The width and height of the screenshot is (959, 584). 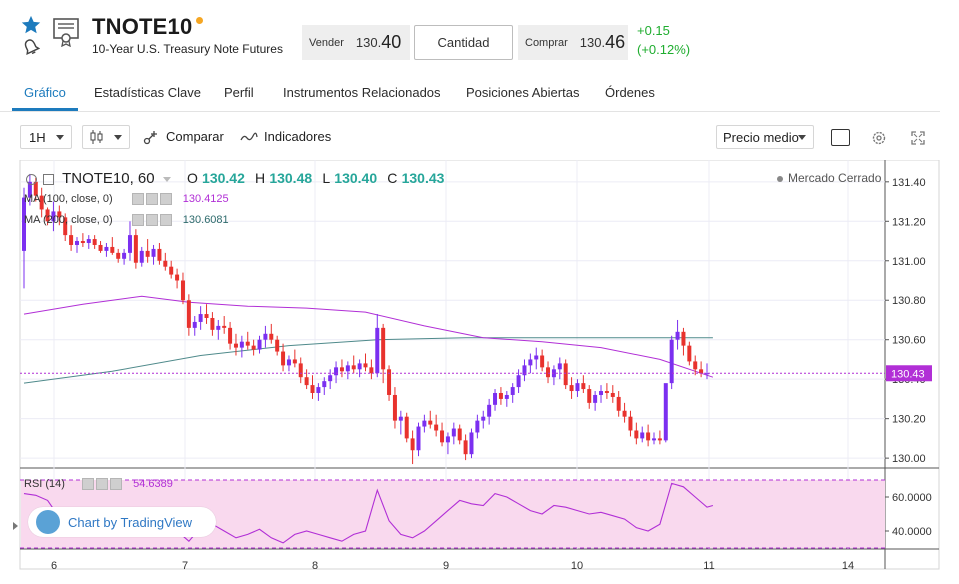 I want to click on sell-button: Vender 130. 40, so click(x=356, y=42).